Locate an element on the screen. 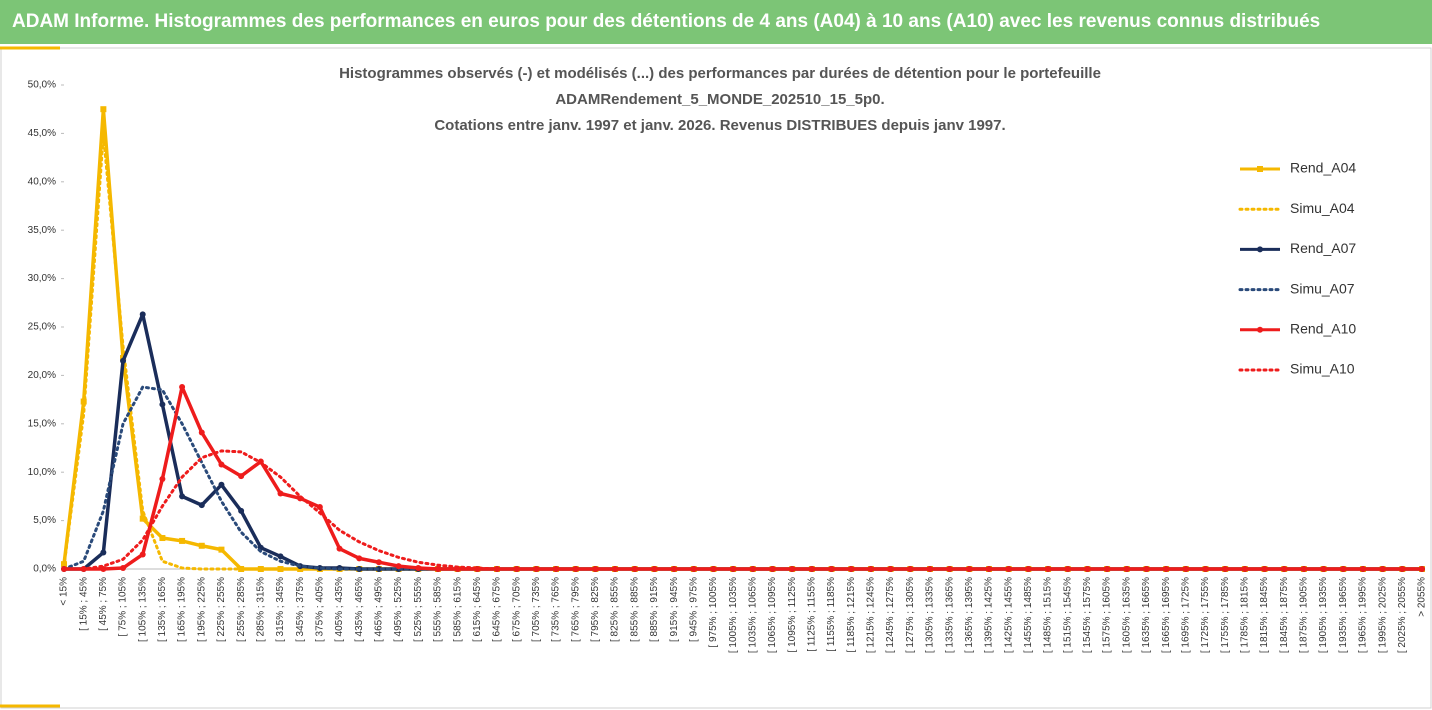 This screenshot has height=710, width=1432. x-tick-label: [ 375% ; 405% is located at coordinates (319, 609).